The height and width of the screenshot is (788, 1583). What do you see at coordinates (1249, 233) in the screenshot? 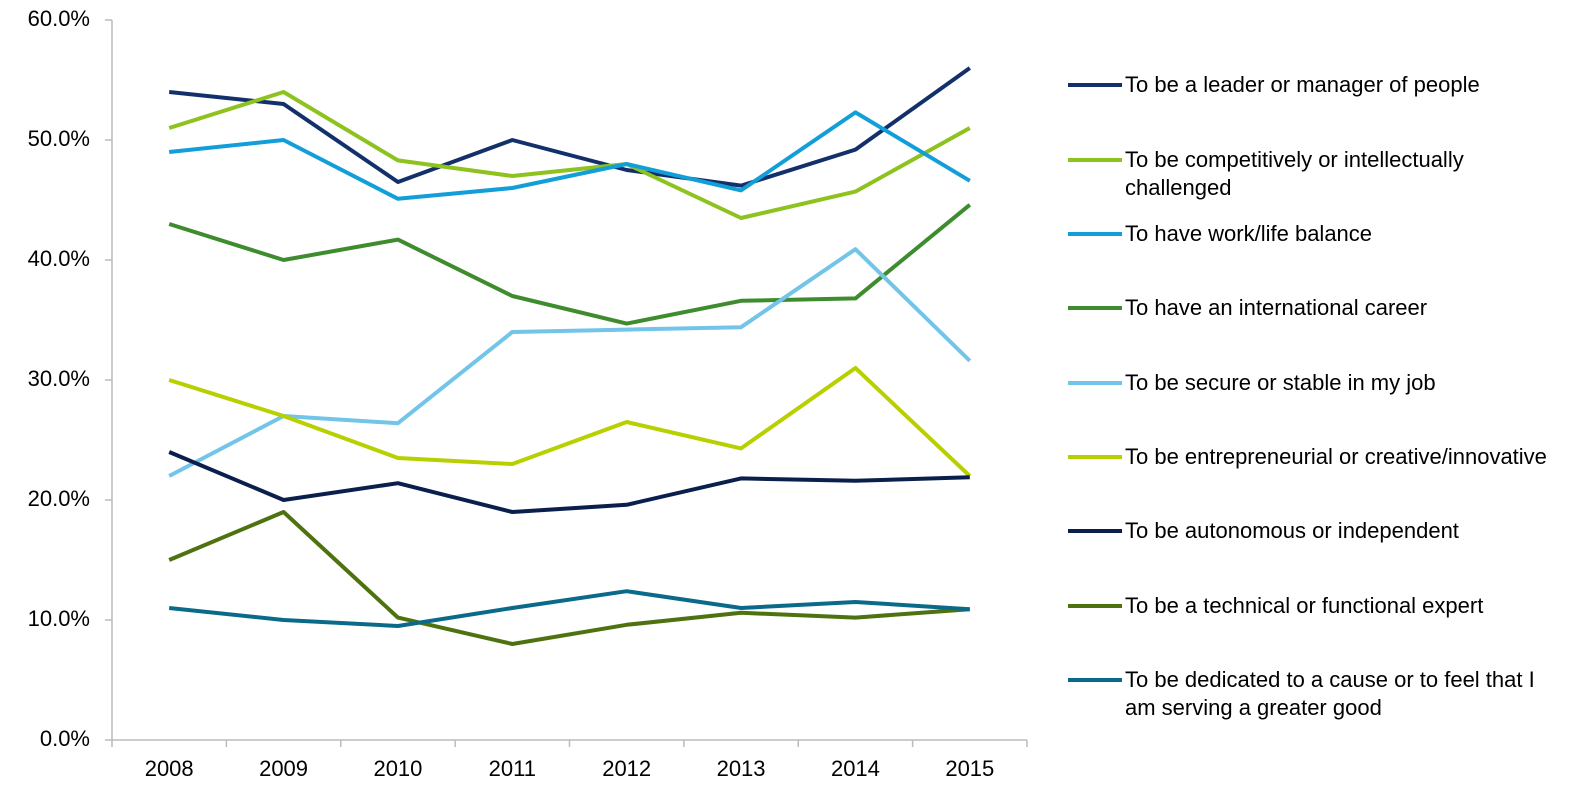
I see `legend-label: To have work/life balance` at bounding box center [1249, 233].